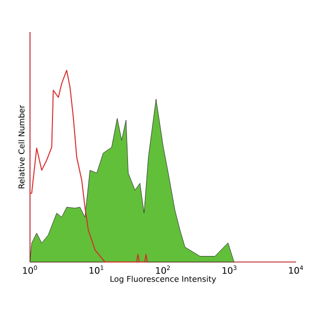 The image size is (312, 312). What do you see at coordinates (30, 270) in the screenshot?
I see `x-tick-label: 10$^{0}$` at bounding box center [30, 270].